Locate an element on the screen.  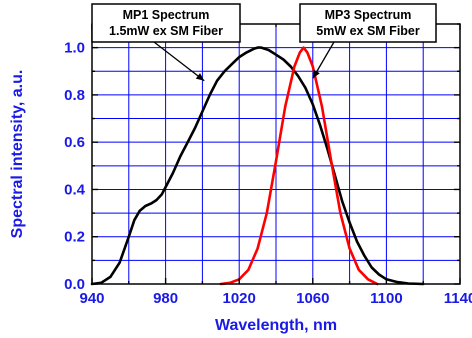
y-tick-label: 1.0 is located at coordinates (74, 48).